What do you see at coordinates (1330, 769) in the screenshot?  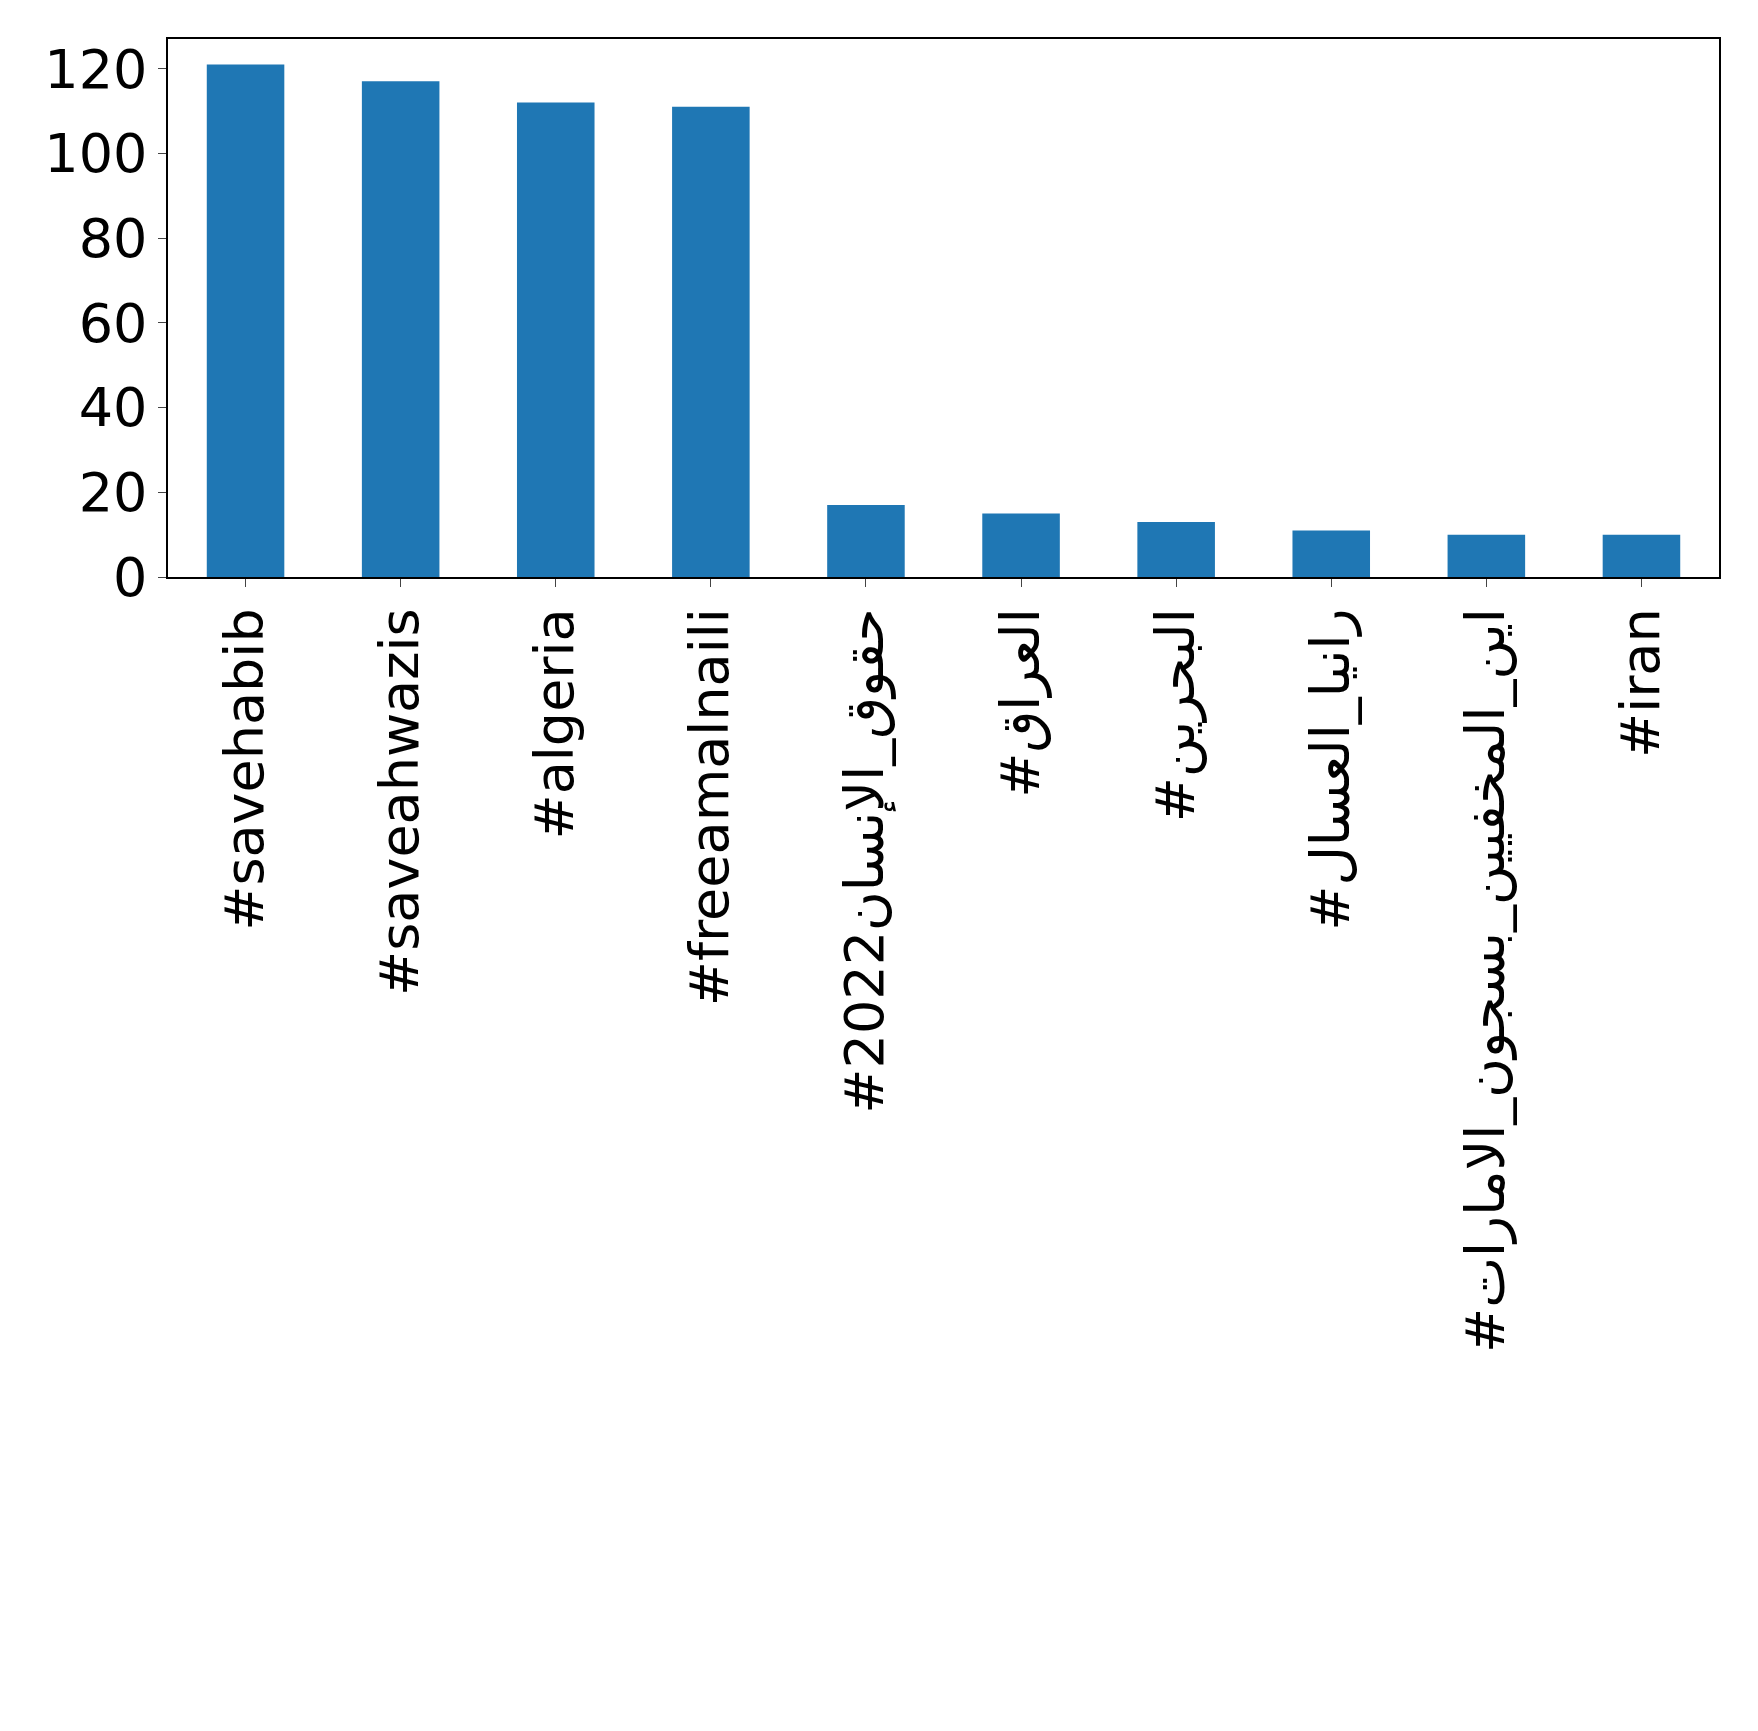 I see `x-tick-label: #رانيا_العسال` at bounding box center [1330, 769].